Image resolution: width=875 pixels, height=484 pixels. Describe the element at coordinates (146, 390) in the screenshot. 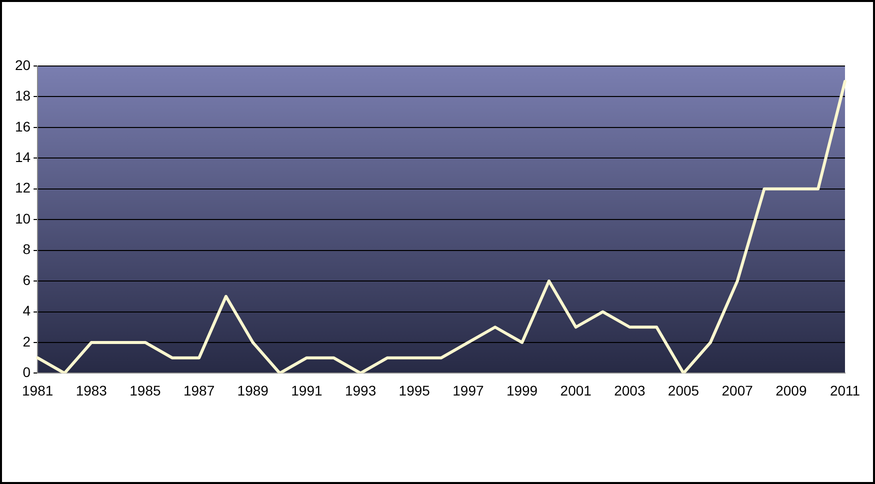

I see `x-tick-label: 1985` at that location.